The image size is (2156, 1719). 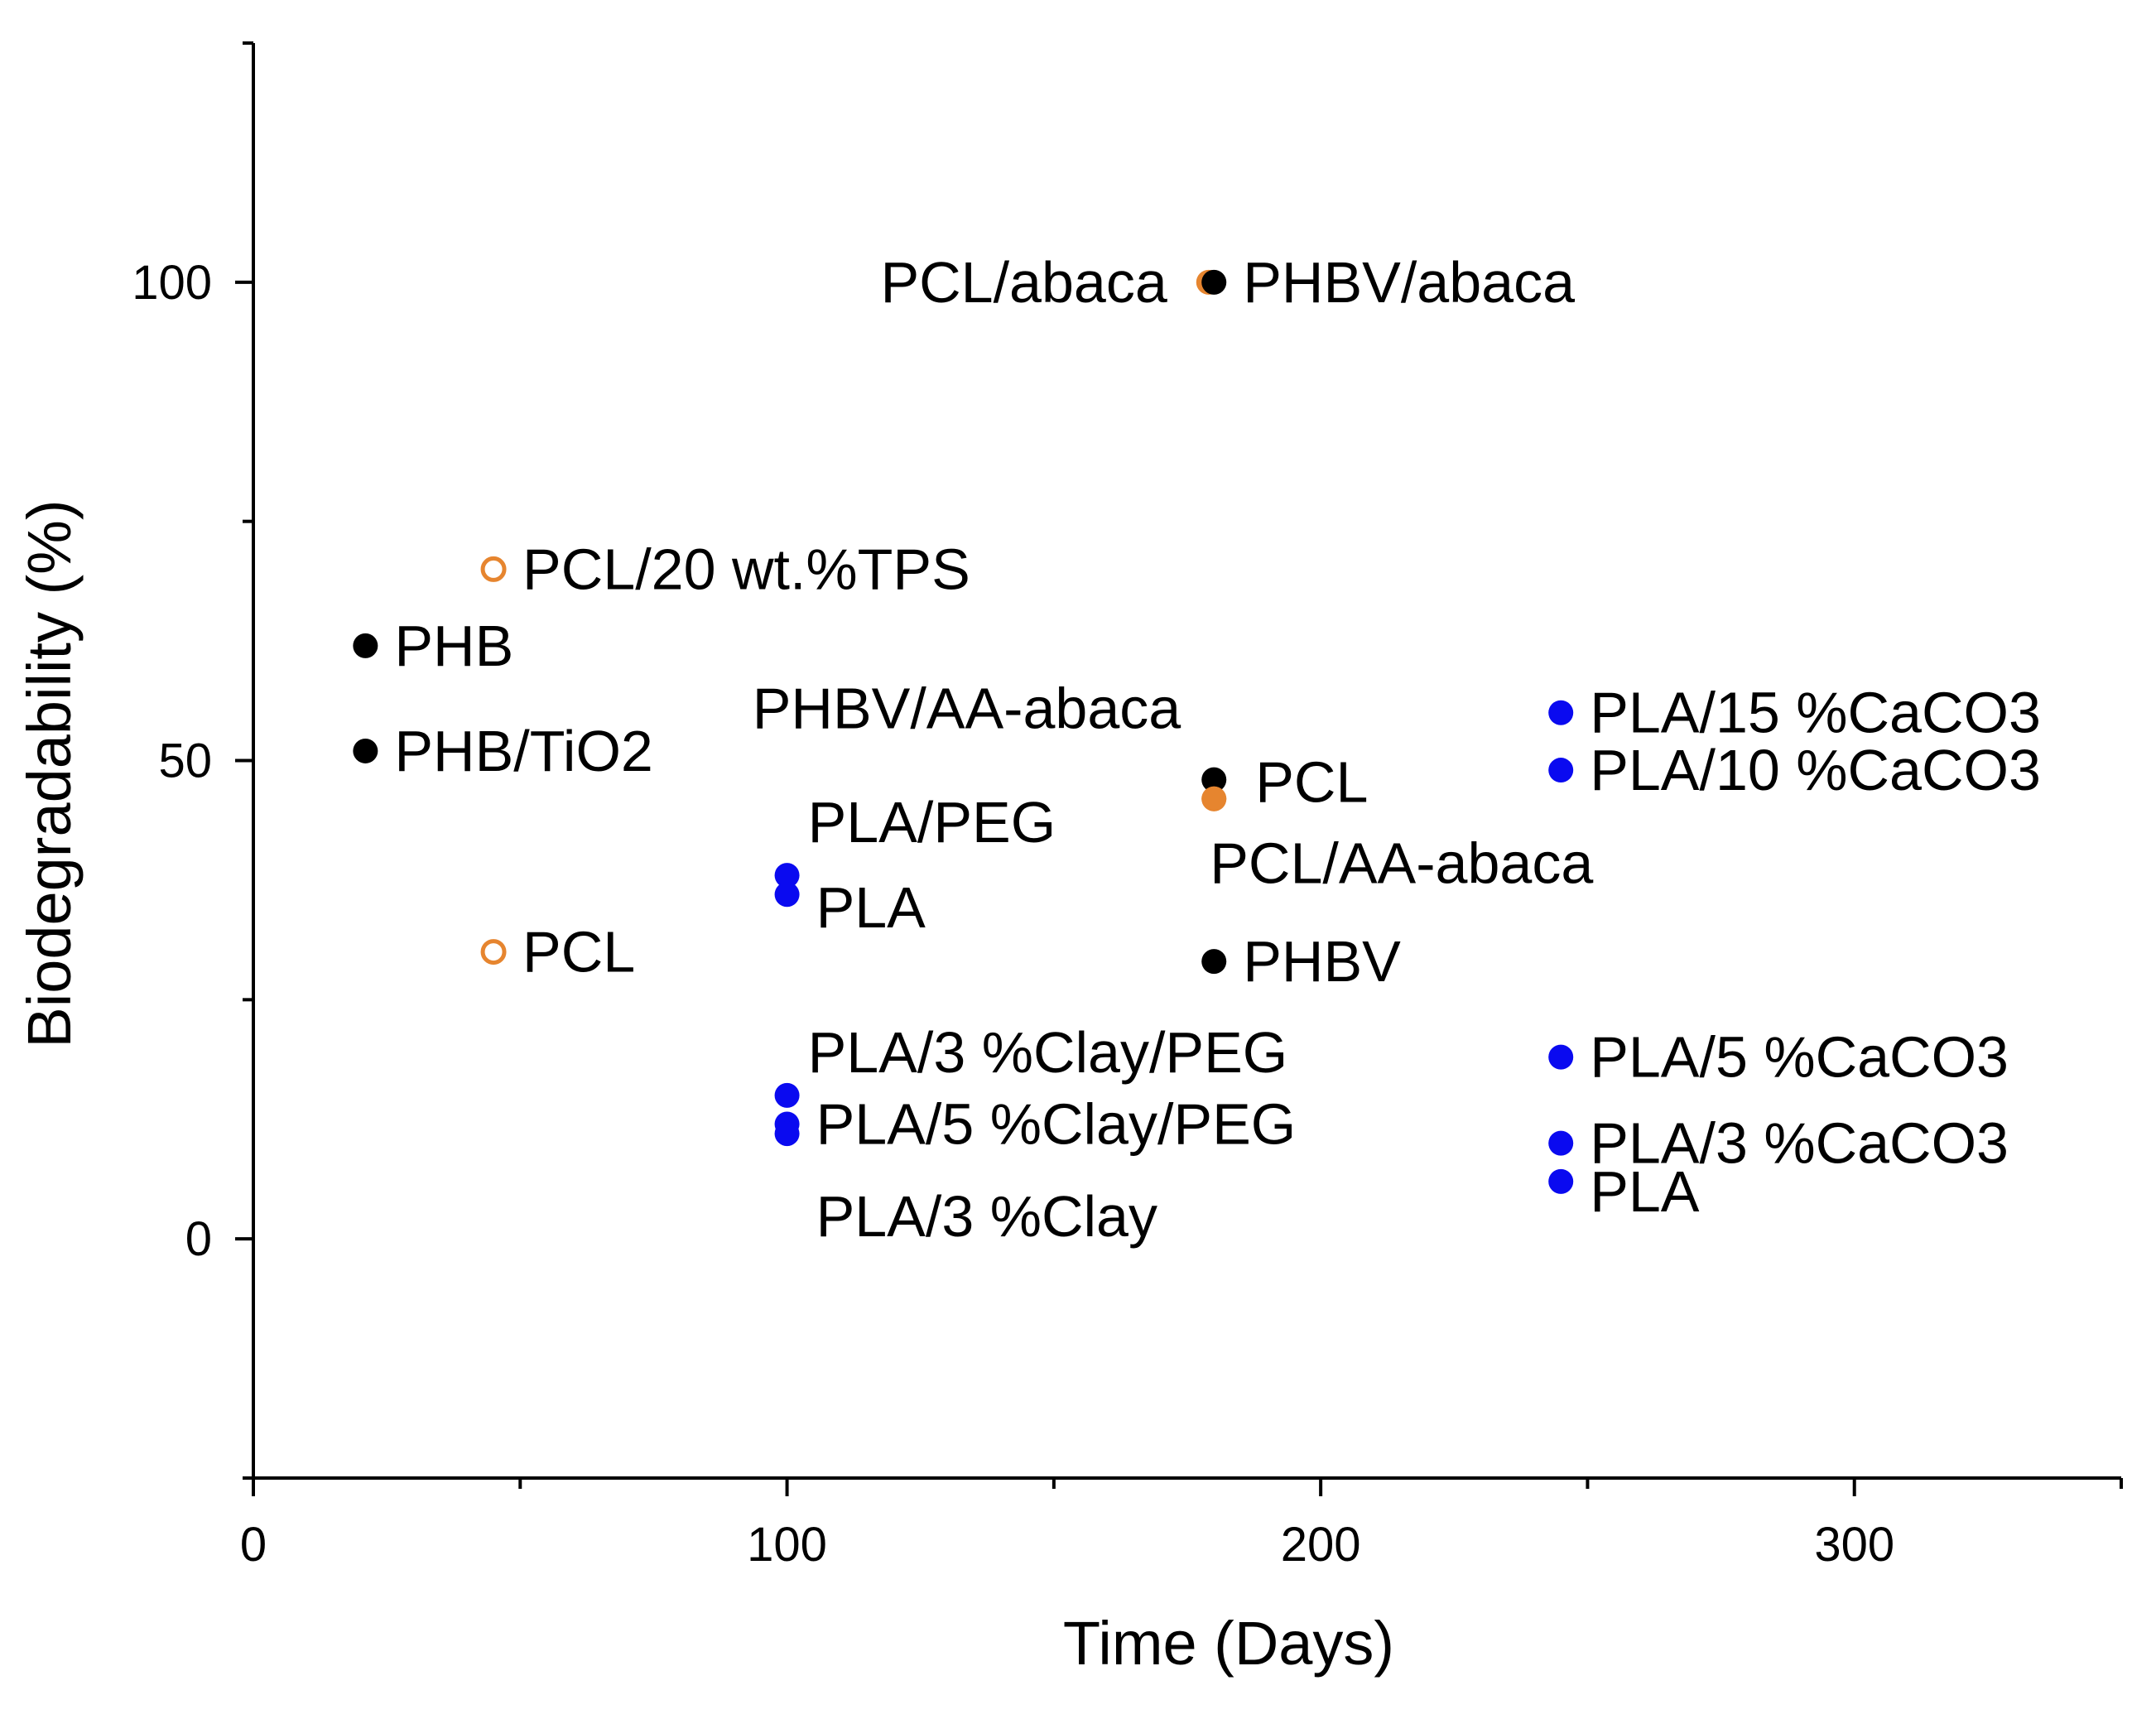 What do you see at coordinates (1816, 770) in the screenshot?
I see `point-label: PLA/10 %CaCO3` at bounding box center [1816, 770].